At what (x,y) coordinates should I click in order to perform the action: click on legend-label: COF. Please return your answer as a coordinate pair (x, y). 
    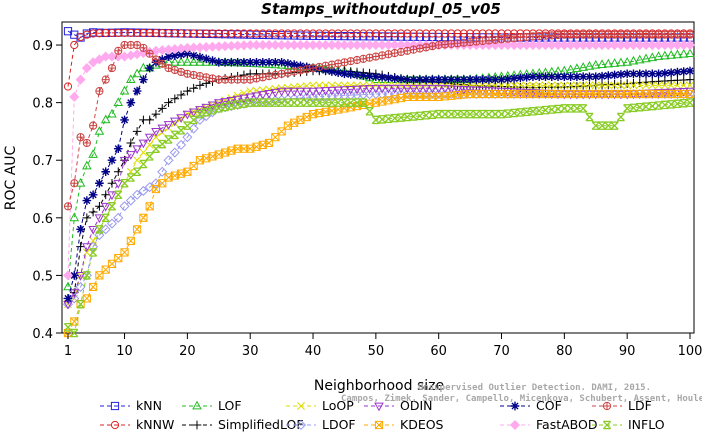
    Looking at the image, I should click on (549, 405).